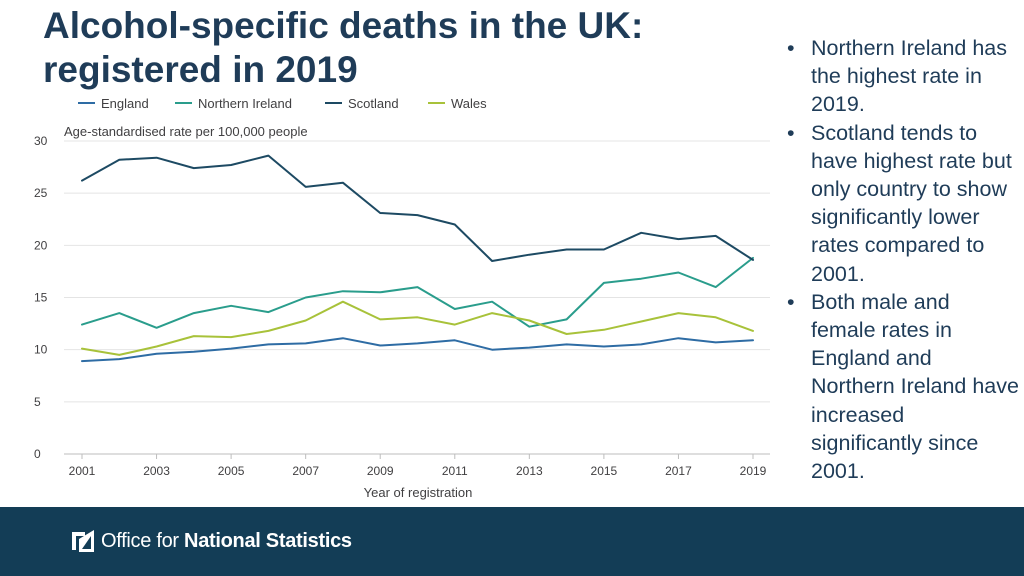 This screenshot has width=1024, height=576. I want to click on y-tick-label: 20, so click(41, 245).